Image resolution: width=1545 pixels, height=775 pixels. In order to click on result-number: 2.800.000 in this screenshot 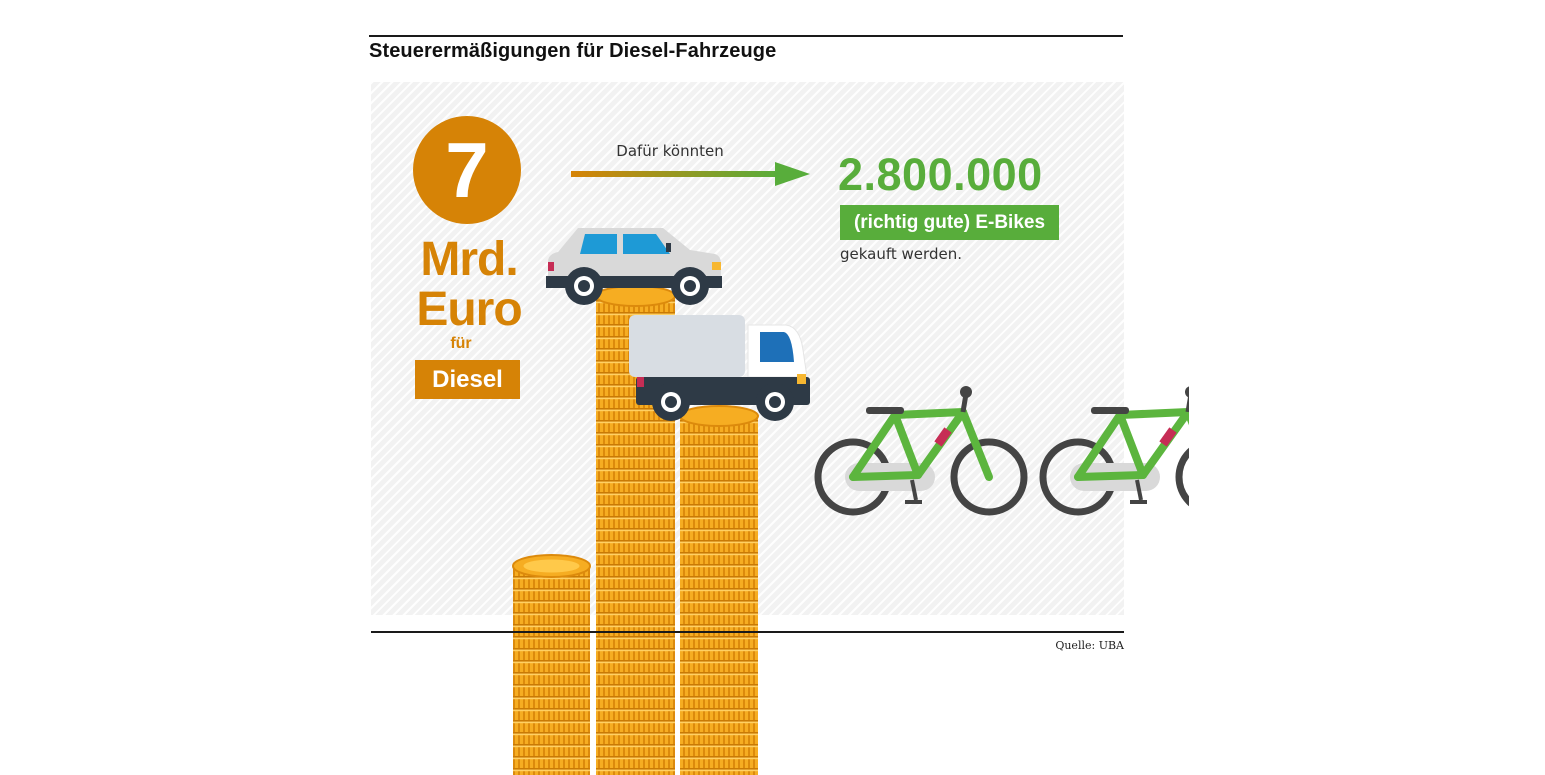, I will do `click(940, 174)`.